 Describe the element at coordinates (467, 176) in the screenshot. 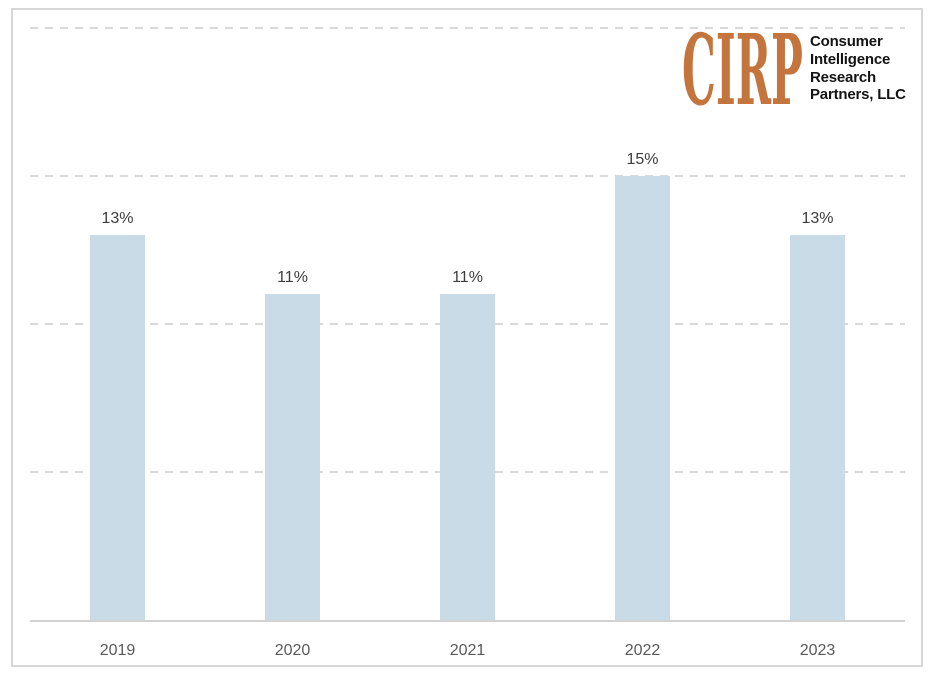

I see `gridline-15pct` at that location.